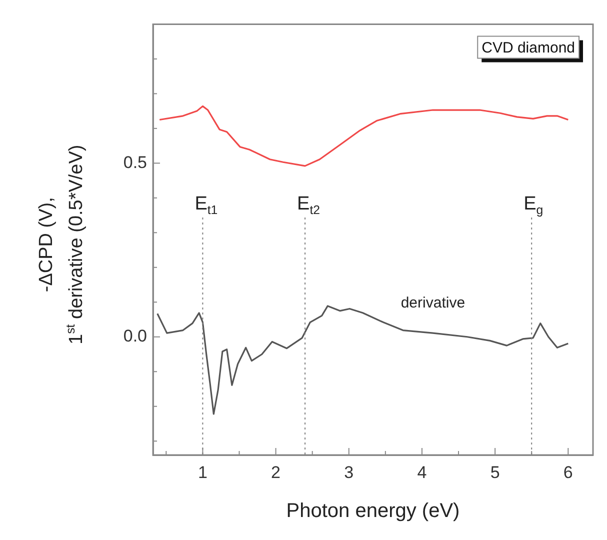 Image resolution: width=607 pixels, height=540 pixels. Describe the element at coordinates (203, 472) in the screenshot. I see `x-tick-label: 1` at that location.